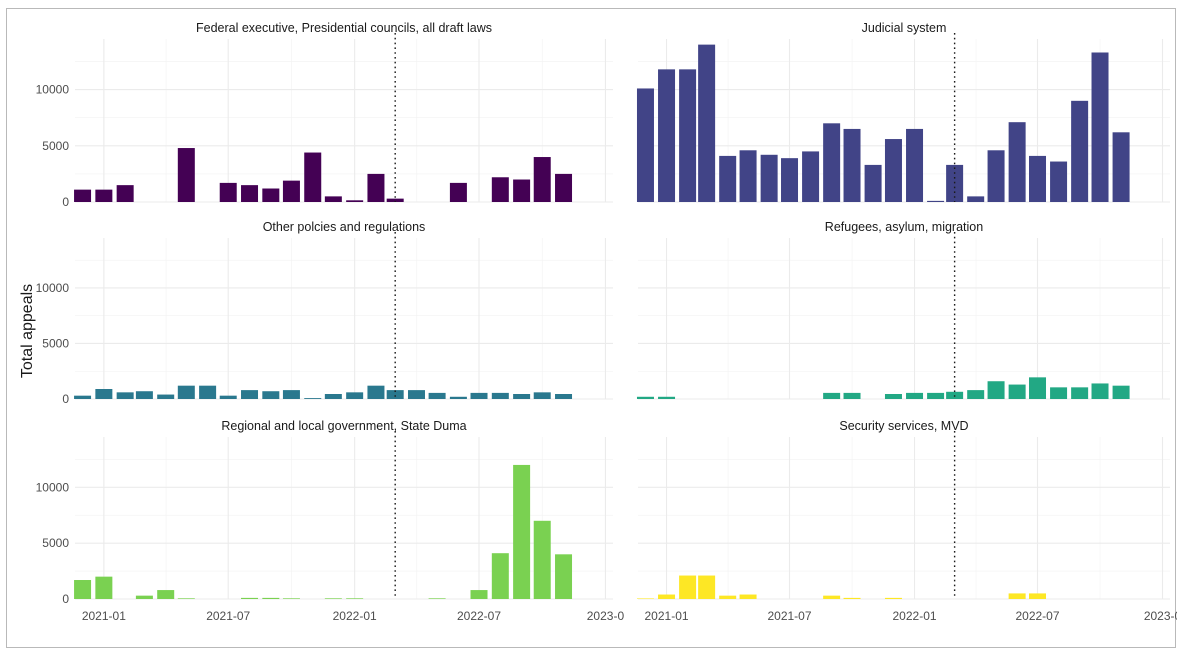 The height and width of the screenshot is (654, 1182). Describe the element at coordinates (904, 28) in the screenshot. I see `panel-title: Judicial system` at that location.